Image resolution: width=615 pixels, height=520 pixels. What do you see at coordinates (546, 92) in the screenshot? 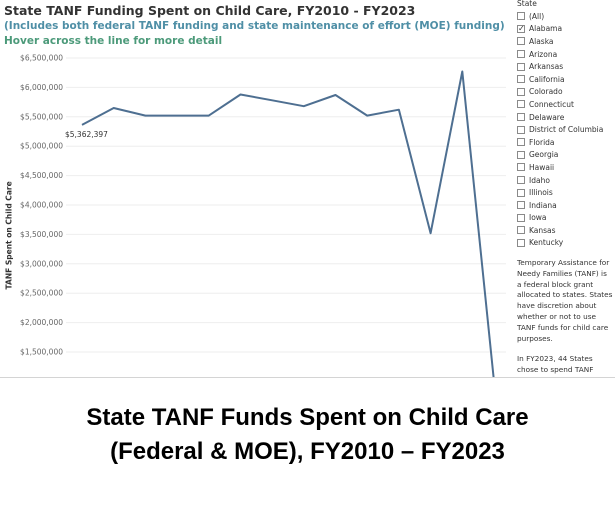
I see `state-option-label: Colorado` at bounding box center [546, 92].